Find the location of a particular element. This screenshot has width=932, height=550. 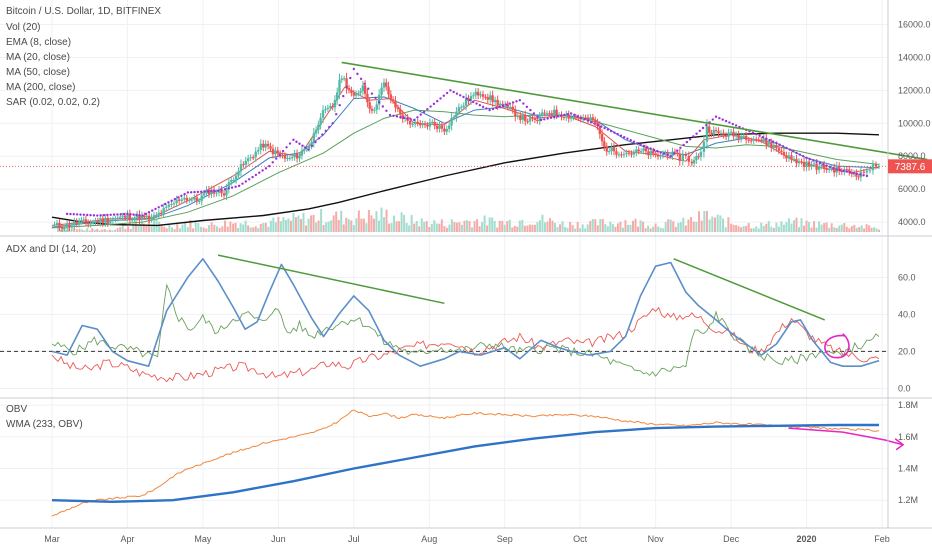

price-tick-label: 10000.0 is located at coordinates (914, 123).